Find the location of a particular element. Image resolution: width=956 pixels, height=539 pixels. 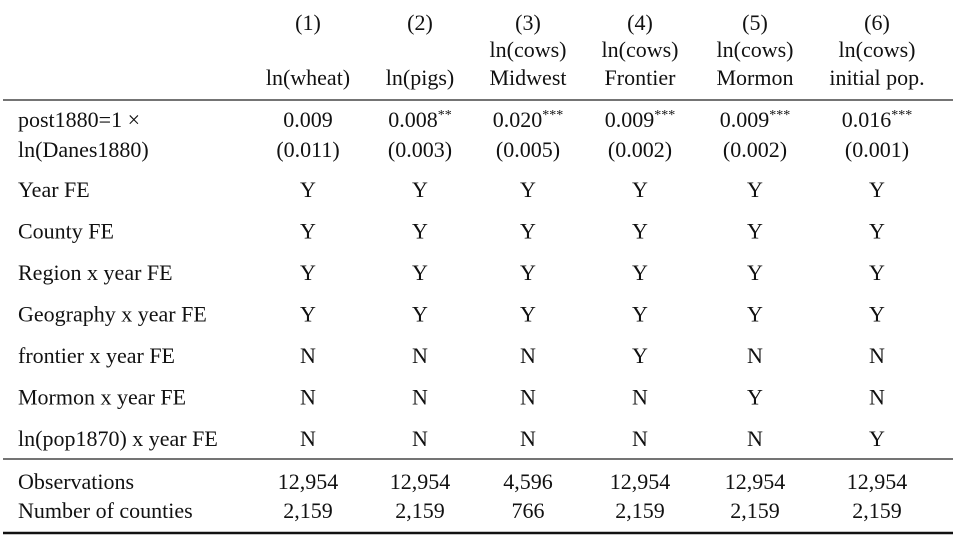

standard-error: (0.011) is located at coordinates (307, 149).